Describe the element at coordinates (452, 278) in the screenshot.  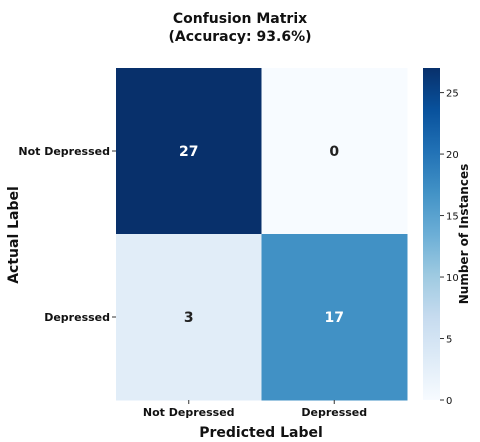
I see `colorbar-tick-label: 10` at that location.